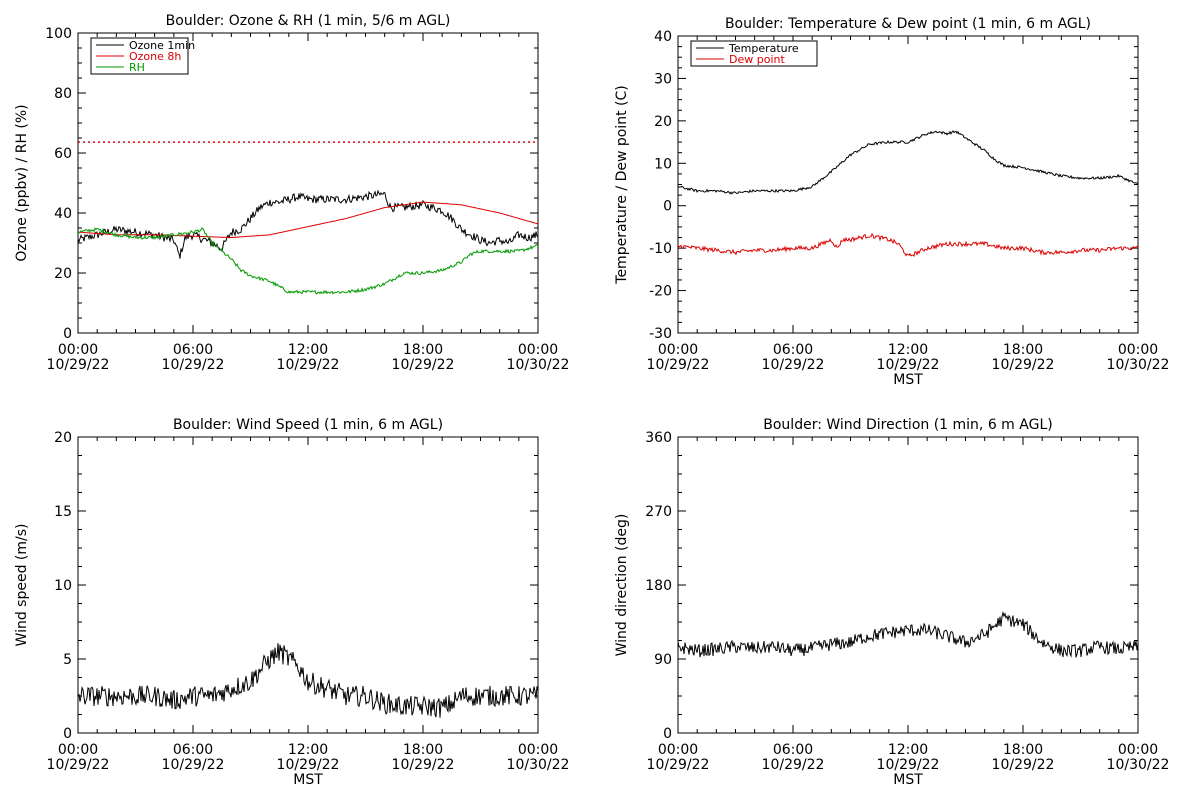  What do you see at coordinates (63, 94) in the screenshot?
I see `y-tick-label: 80` at bounding box center [63, 94].